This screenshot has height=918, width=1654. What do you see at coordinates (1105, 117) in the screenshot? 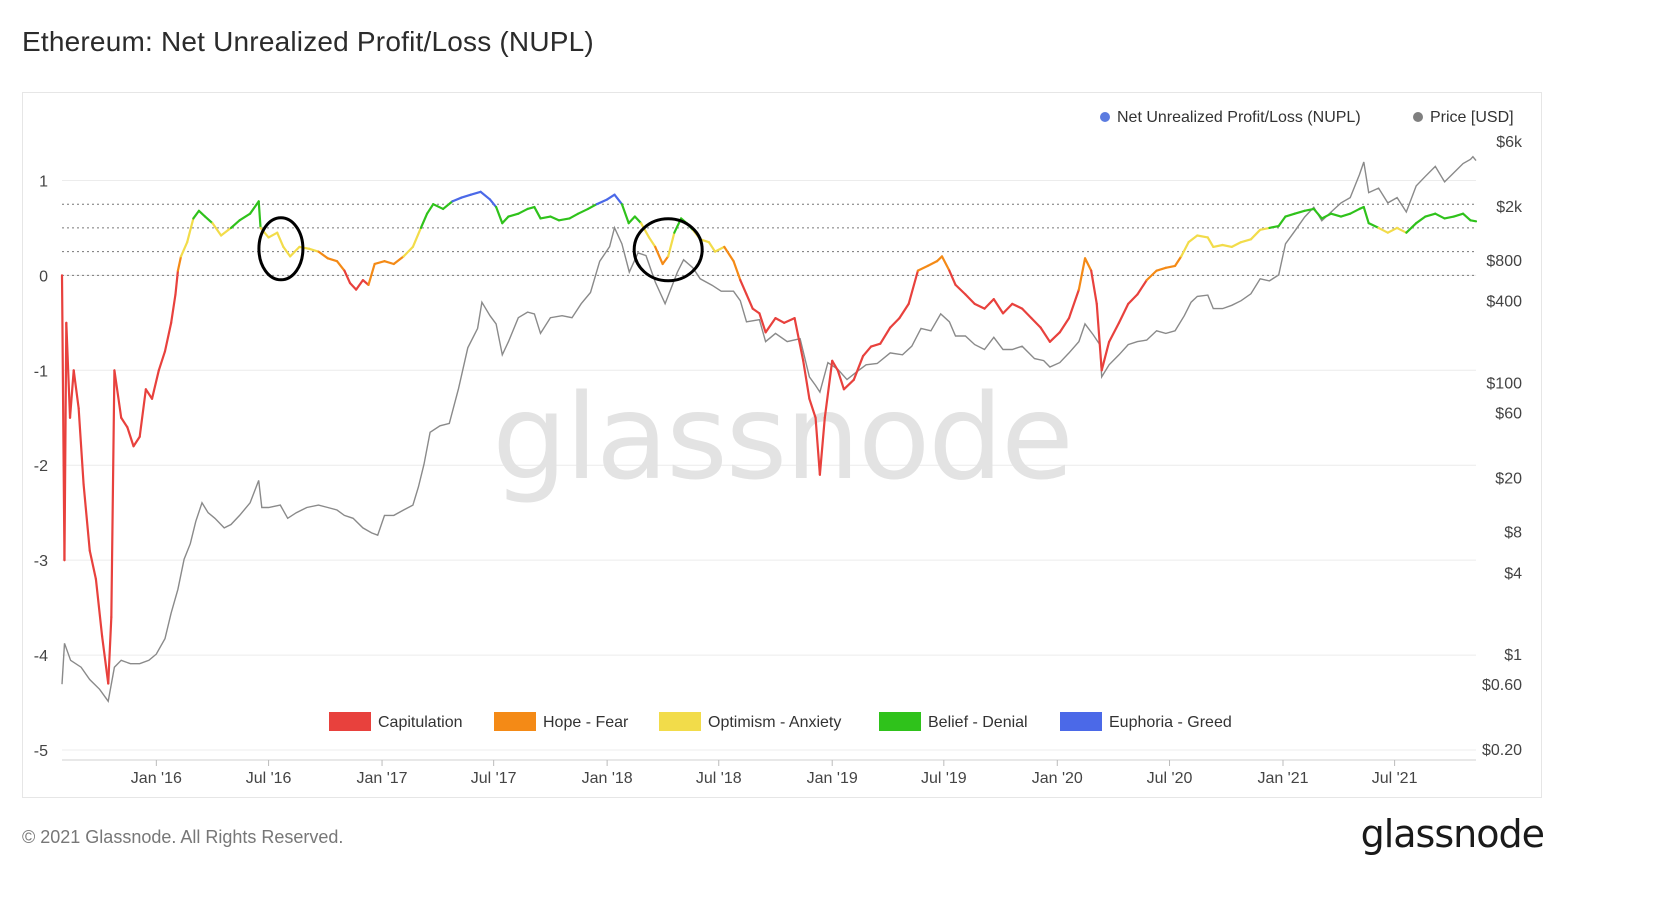
I see `legend-nupl-dot` at bounding box center [1105, 117].